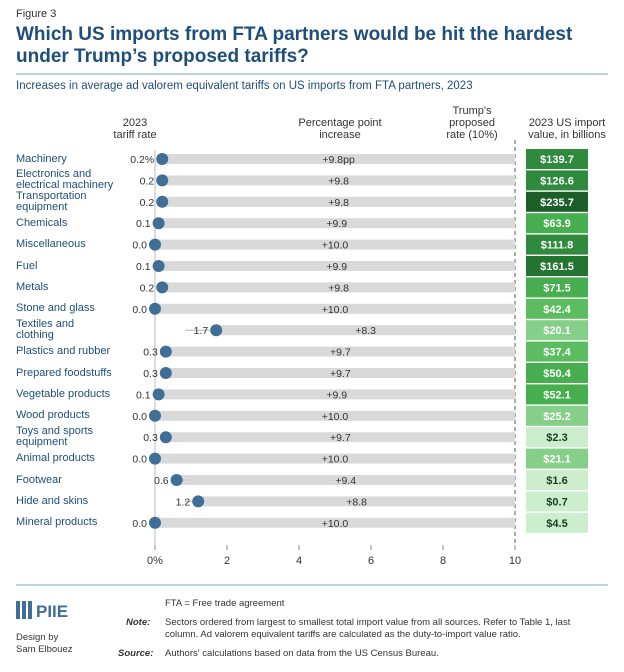  Describe the element at coordinates (36, 14) in the screenshot. I see `figure-label: Figure 3` at that location.